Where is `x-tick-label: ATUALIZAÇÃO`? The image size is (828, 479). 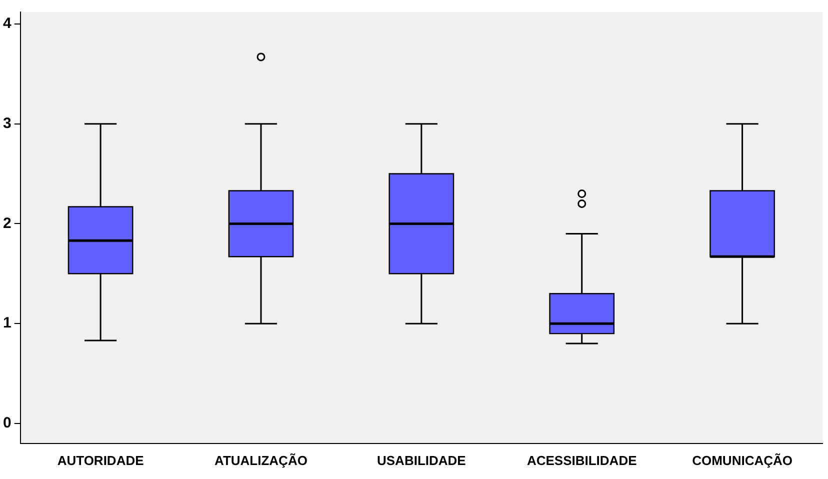 x-tick-label: ATUALIZAÇÃO is located at coordinates (261, 460).